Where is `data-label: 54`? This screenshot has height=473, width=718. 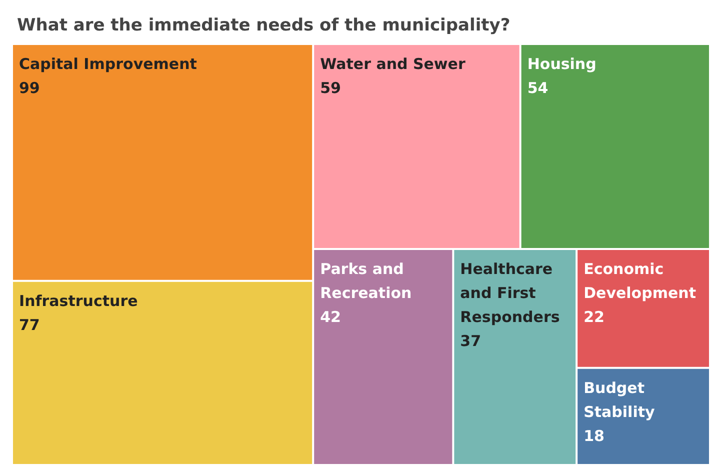 data-label: 54 is located at coordinates (537, 88).